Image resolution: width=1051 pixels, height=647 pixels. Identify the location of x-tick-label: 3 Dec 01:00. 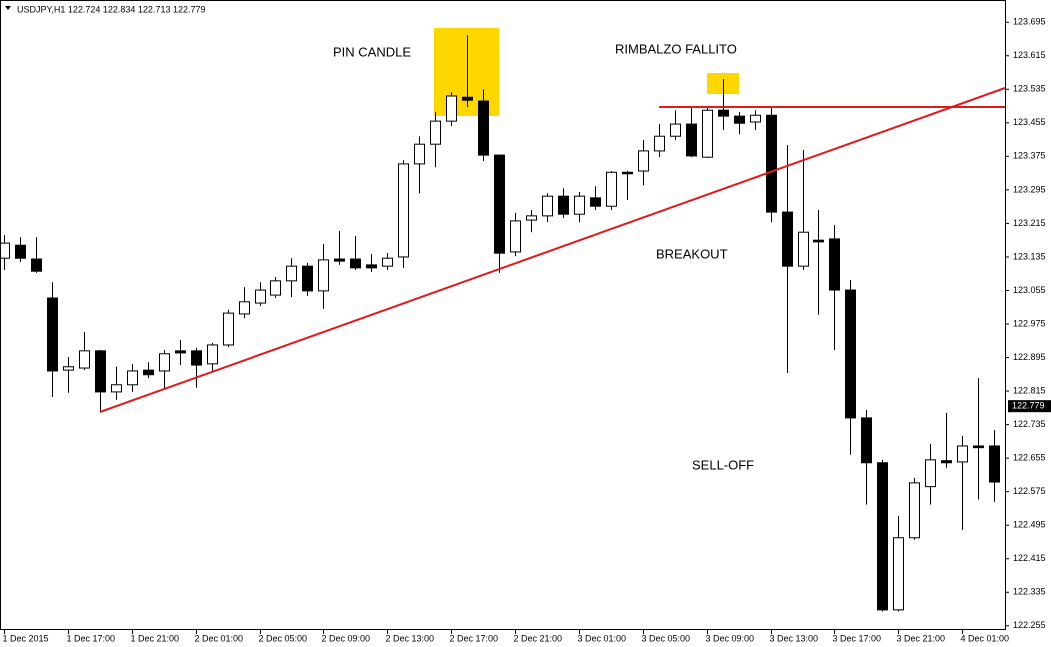
(602, 638).